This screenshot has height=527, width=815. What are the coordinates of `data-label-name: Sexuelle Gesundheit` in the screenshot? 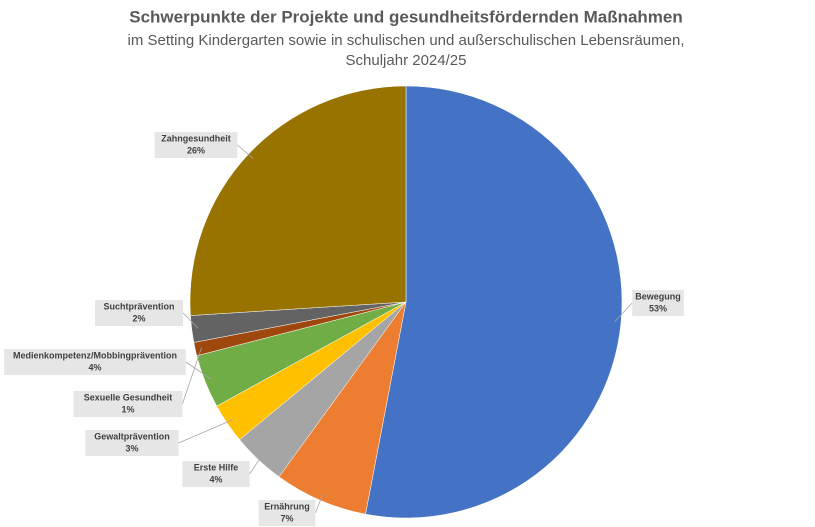 It's located at (128, 397).